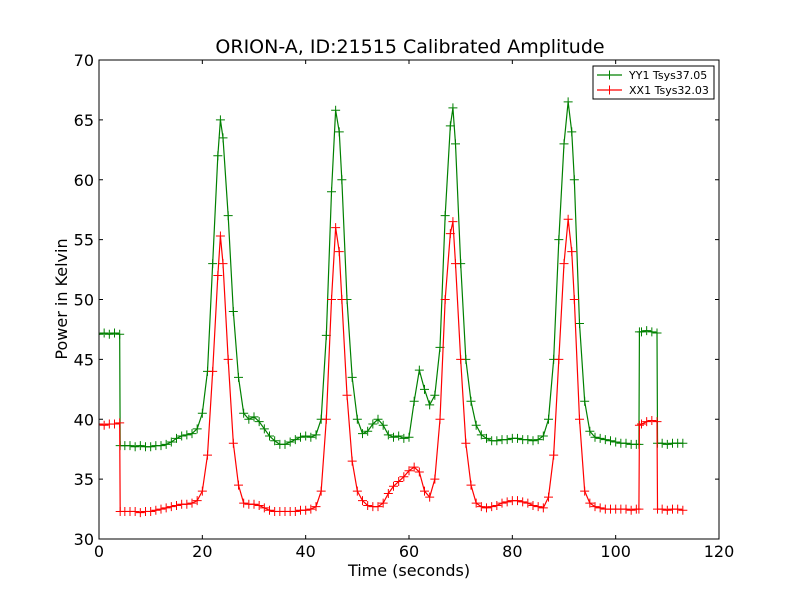 The width and height of the screenshot is (800, 600). What do you see at coordinates (84, 60) in the screenshot?
I see `y-tick-label: 70` at bounding box center [84, 60].